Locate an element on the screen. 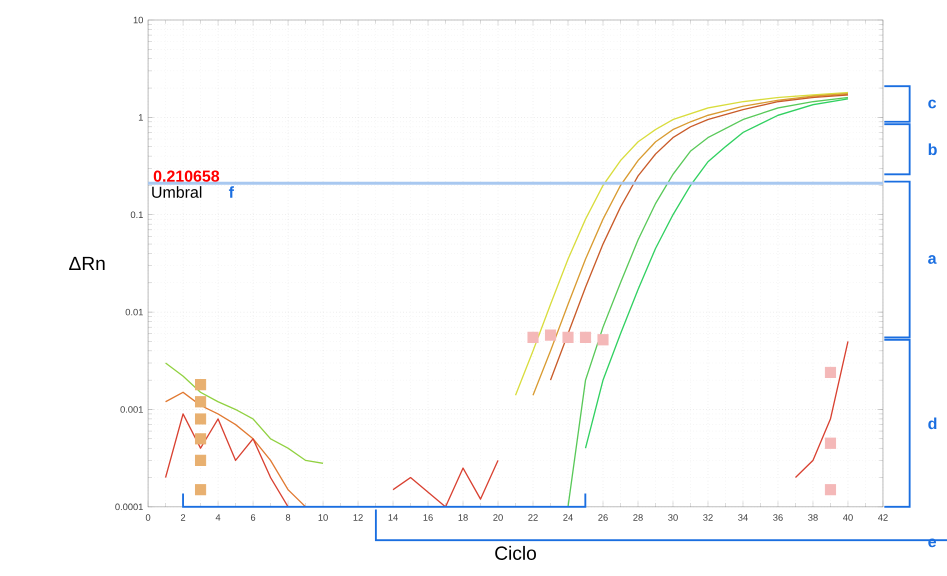  x-tick-label: 8 is located at coordinates (288, 517).